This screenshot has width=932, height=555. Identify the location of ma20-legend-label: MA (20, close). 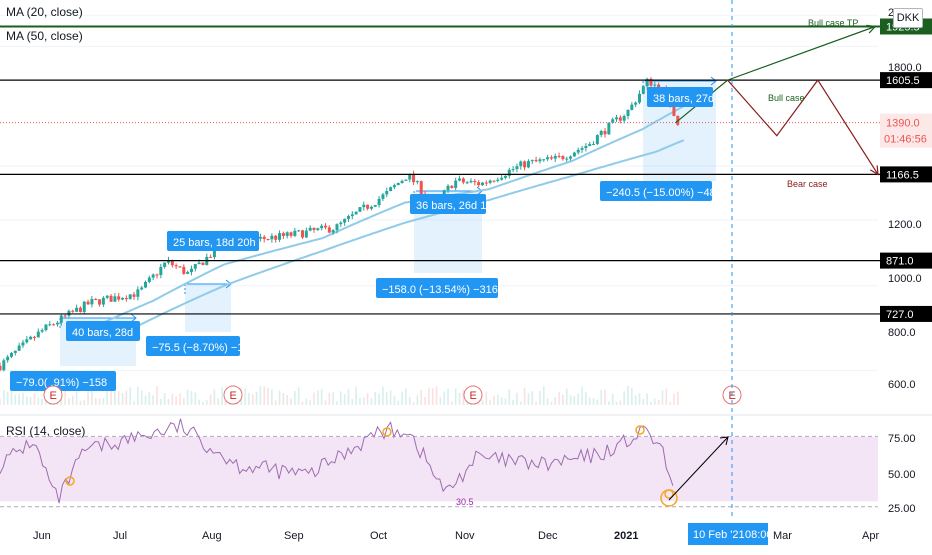
(44, 12).